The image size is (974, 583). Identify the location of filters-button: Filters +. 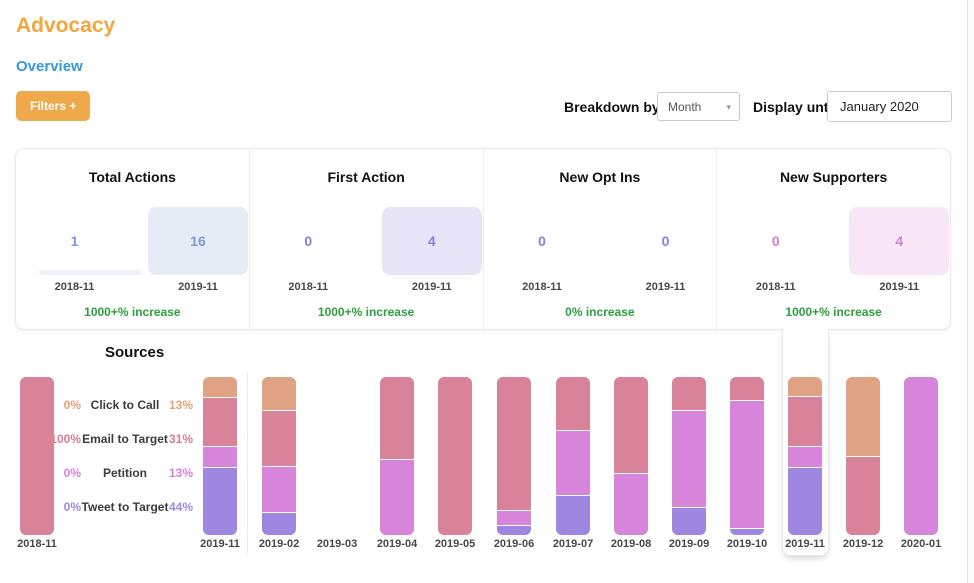
(53, 106).